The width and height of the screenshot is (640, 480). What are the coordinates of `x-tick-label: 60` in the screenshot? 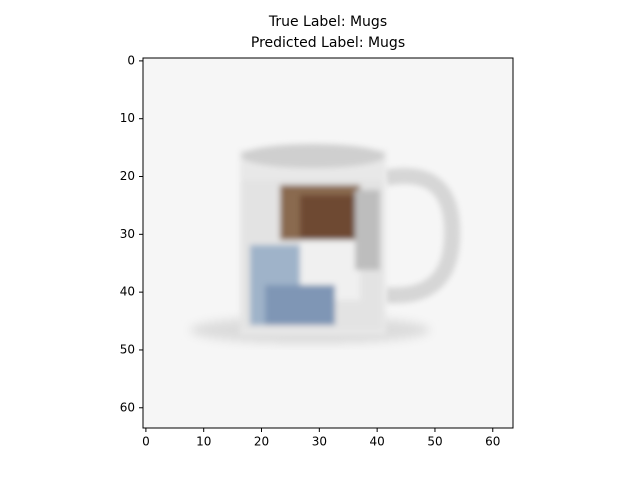 It's located at (492, 442).